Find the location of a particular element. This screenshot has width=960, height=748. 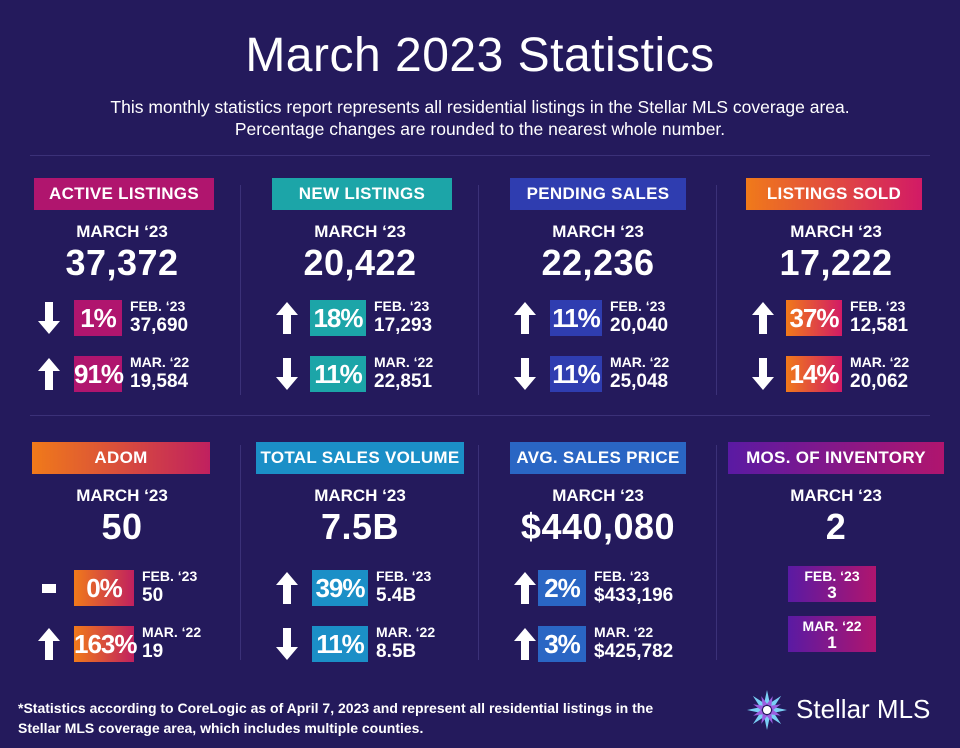

stat-badge: TOTAL SALES VOLUME is located at coordinates (360, 458).